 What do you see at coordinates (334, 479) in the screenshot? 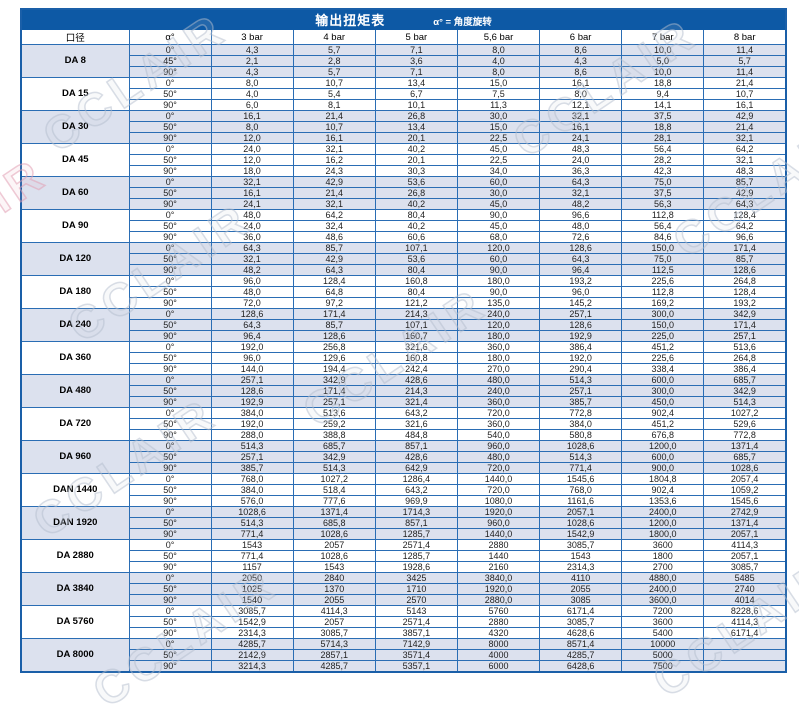
I see `torque-value-cell: 1027,2` at bounding box center [334, 479].